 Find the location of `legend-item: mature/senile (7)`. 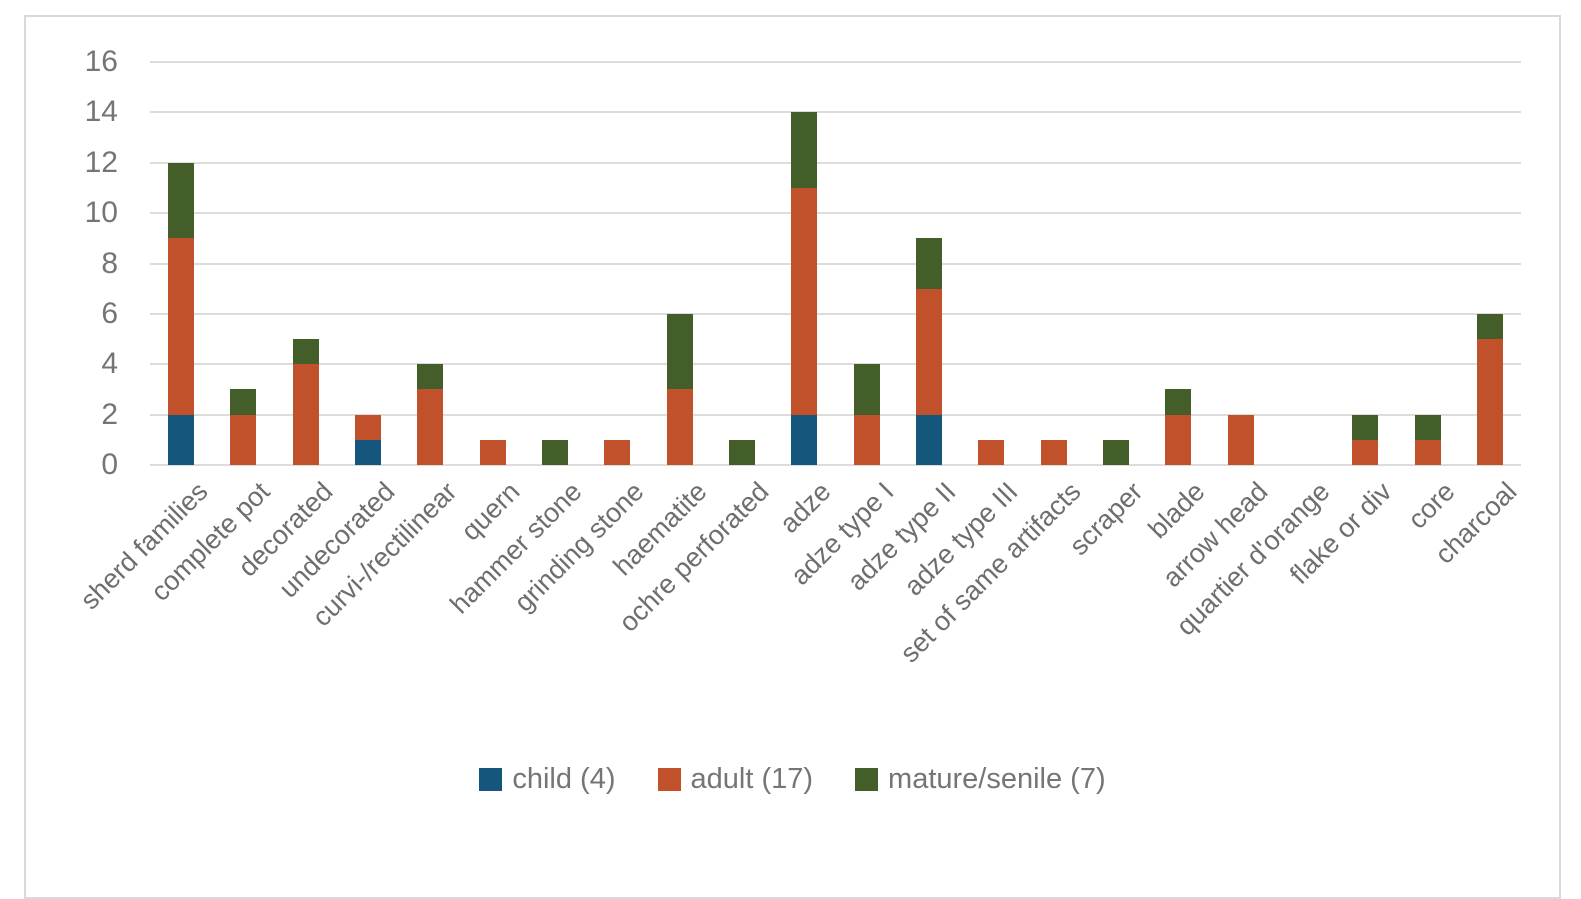

legend-item: mature/senile (7) is located at coordinates (980, 779).